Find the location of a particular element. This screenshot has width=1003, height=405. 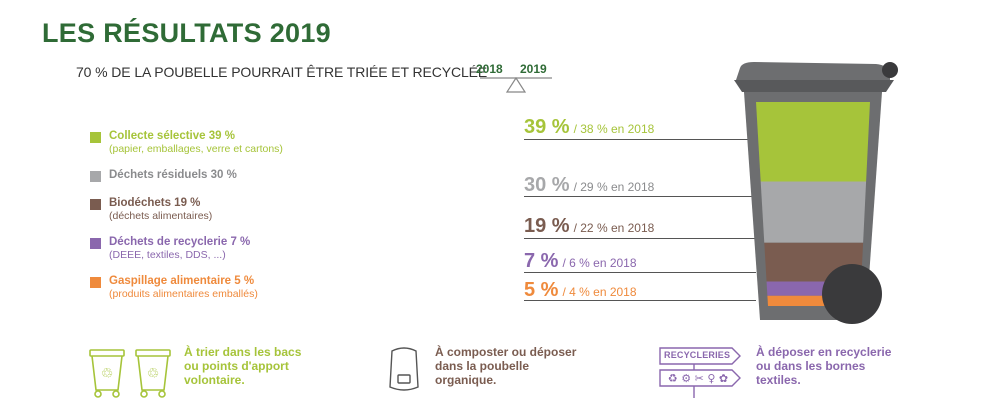

instruction-line: À déposer en recyclerie is located at coordinates (824, 352).